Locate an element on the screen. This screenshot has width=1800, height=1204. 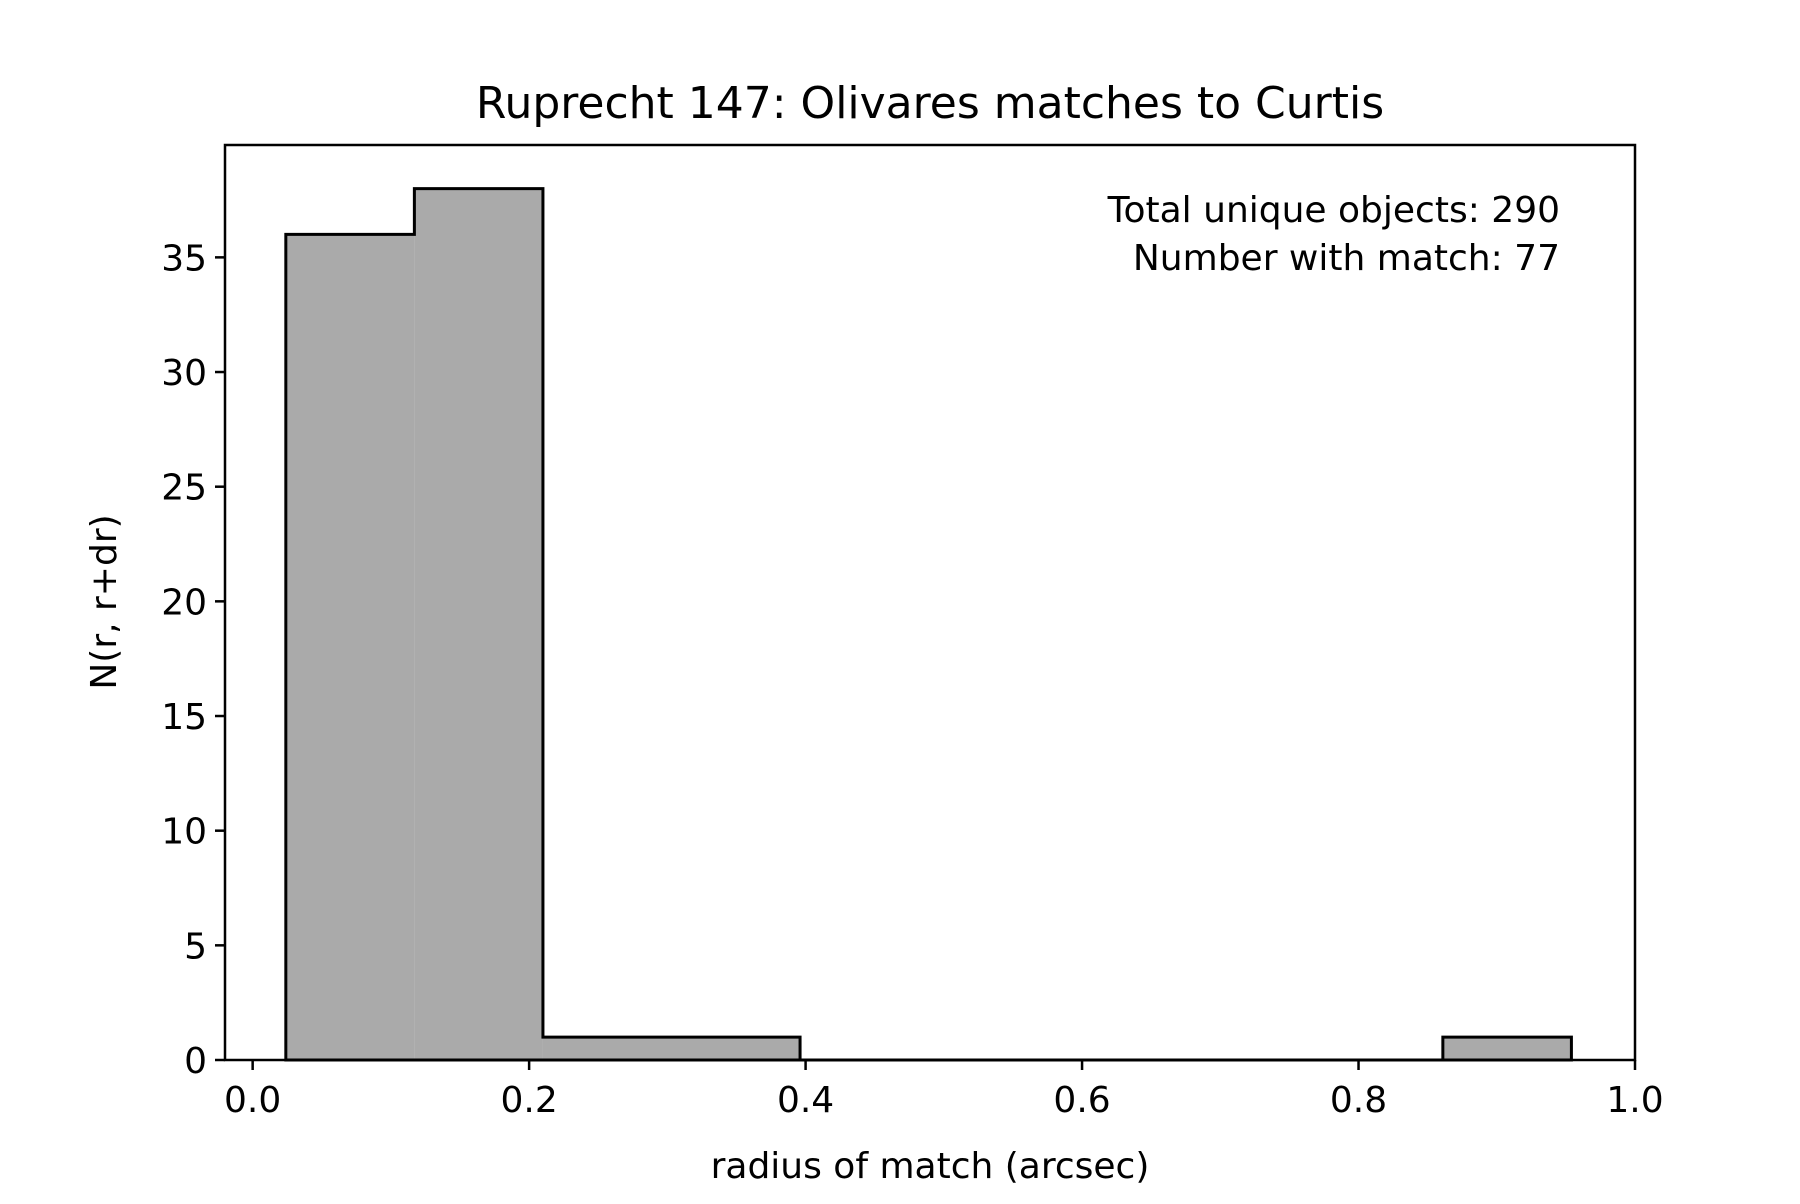
annotation-match-count: Number with match: 77 is located at coordinates (1346, 258).